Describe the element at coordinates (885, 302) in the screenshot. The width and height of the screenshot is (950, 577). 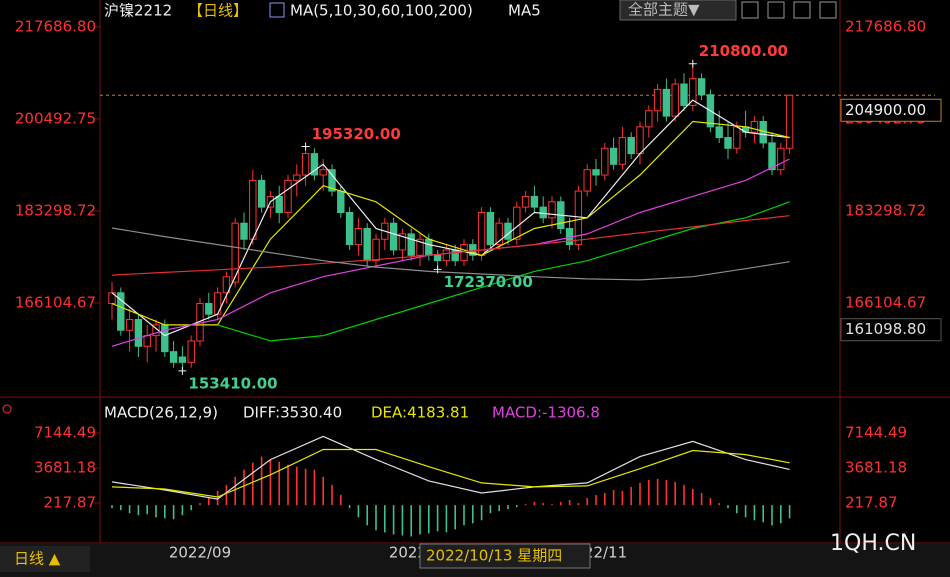
I see `y-tick-label-right: 166104.67` at that location.